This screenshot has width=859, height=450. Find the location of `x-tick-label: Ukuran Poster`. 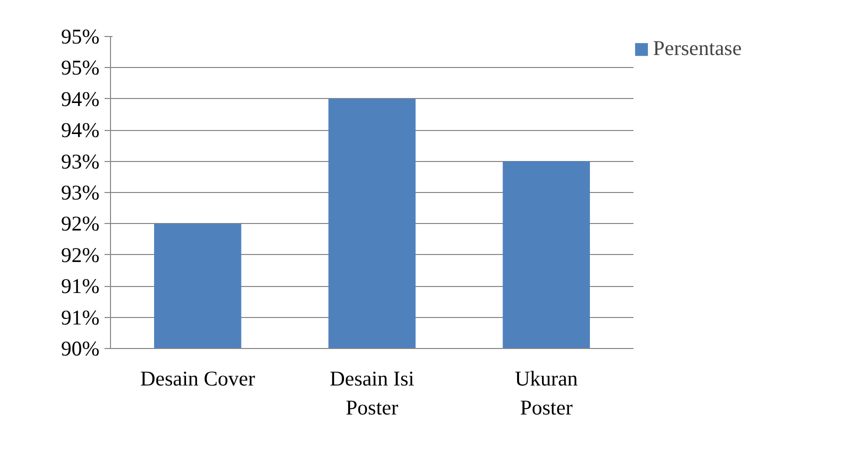

x-tick-label: Ukuran Poster is located at coordinates (546, 393).